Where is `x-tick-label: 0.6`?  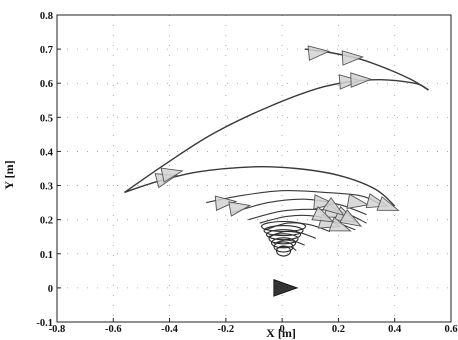
x-tick-label: 0.6 is located at coordinates (450, 329).